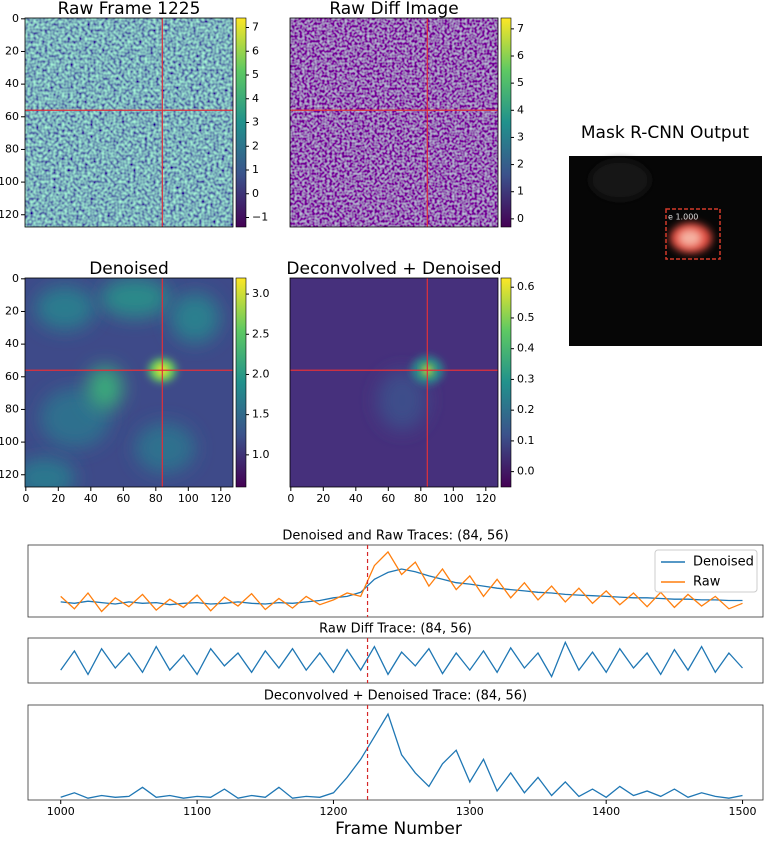 This screenshot has height=843, width=777. Describe the element at coordinates (129, 9) in the screenshot. I see `panel-title: Raw Frame 1225` at that location.